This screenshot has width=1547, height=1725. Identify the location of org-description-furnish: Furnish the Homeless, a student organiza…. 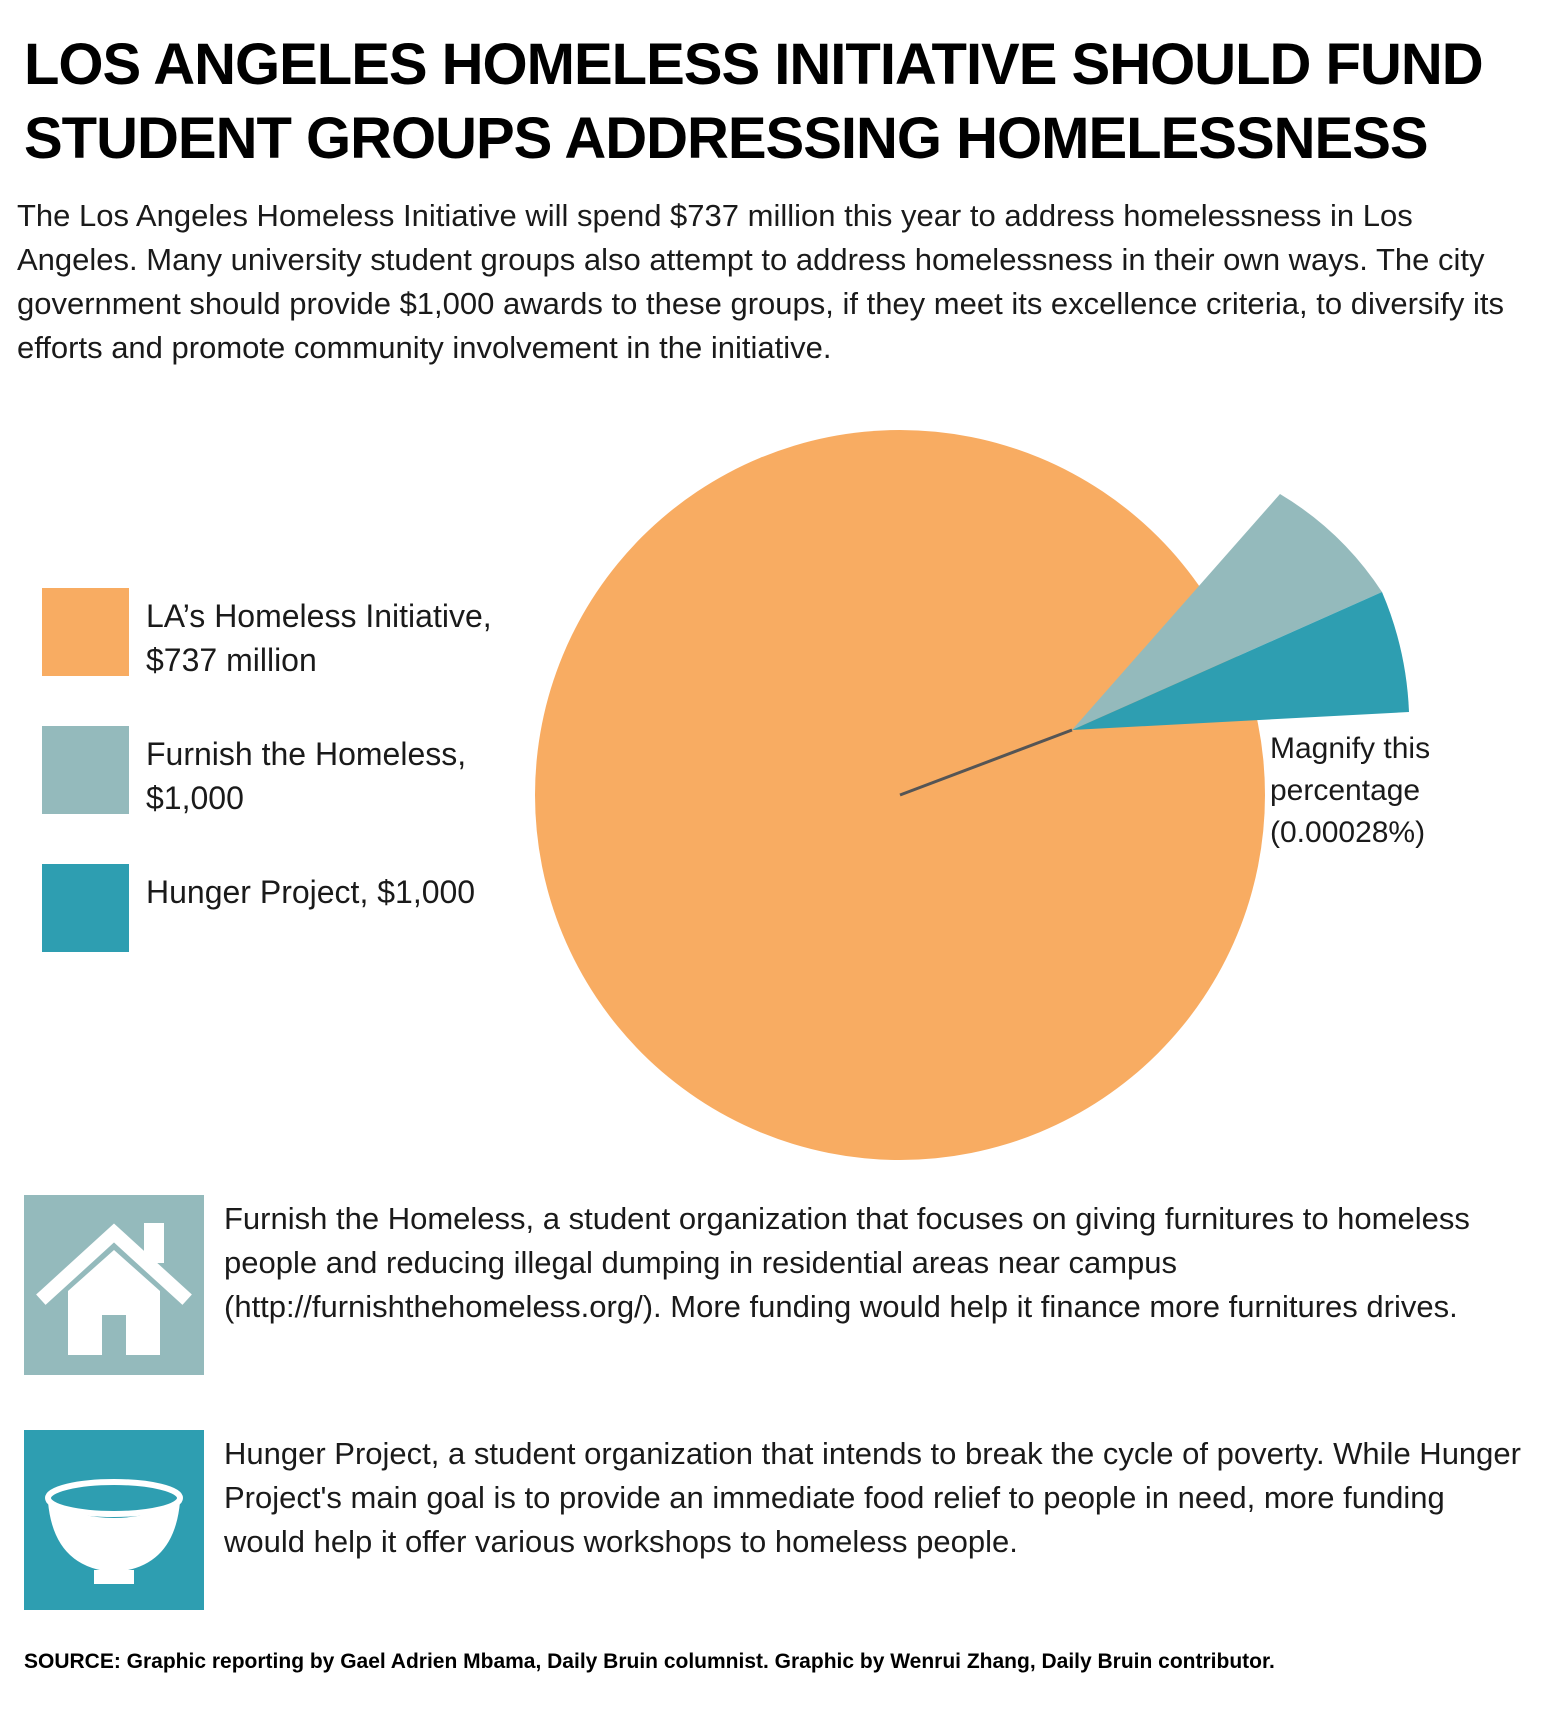
(847, 1262).